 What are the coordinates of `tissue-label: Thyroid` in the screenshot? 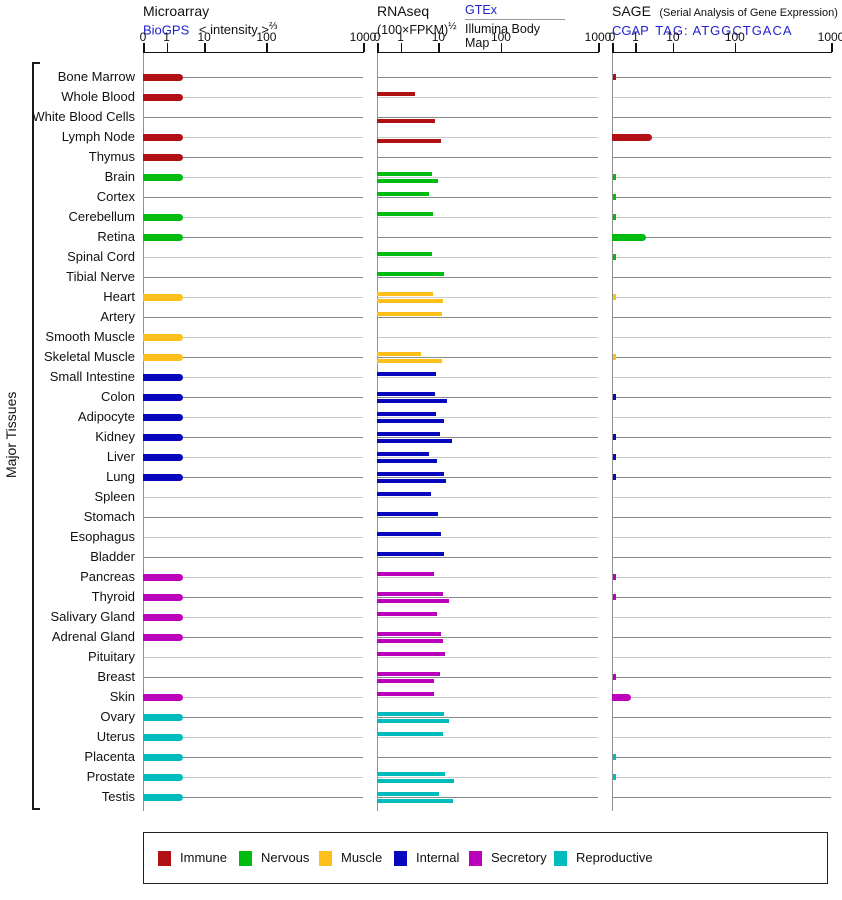 It's located at (113, 596).